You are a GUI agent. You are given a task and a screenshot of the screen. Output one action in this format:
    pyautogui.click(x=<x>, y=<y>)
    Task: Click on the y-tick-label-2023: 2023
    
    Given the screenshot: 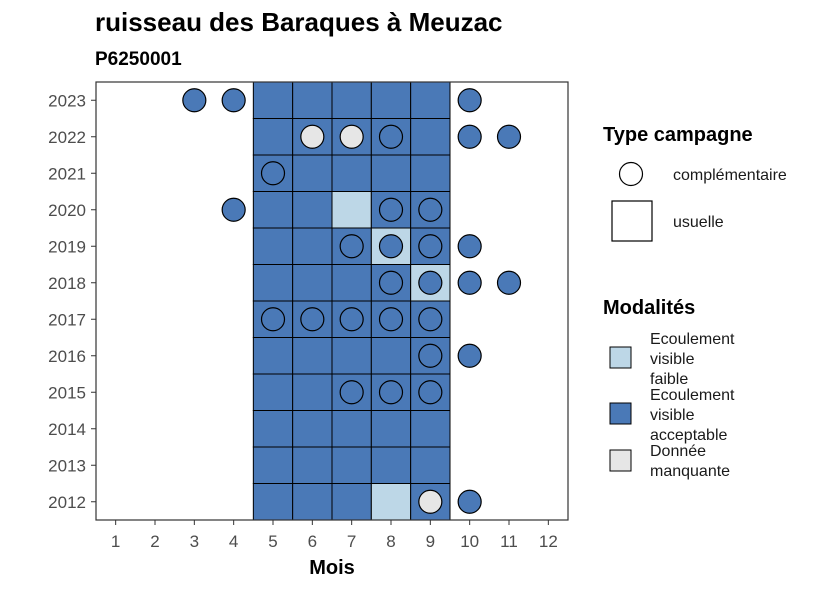 What is the action you would take?
    pyautogui.click(x=67, y=100)
    